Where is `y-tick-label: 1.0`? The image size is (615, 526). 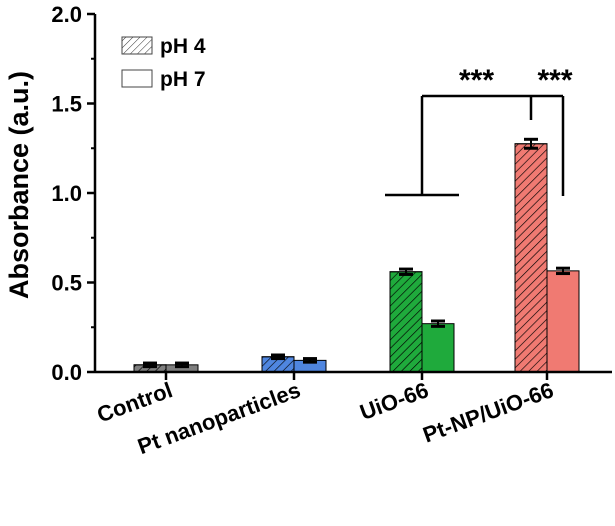 y-tick-label: 1.0 is located at coordinates (66, 193).